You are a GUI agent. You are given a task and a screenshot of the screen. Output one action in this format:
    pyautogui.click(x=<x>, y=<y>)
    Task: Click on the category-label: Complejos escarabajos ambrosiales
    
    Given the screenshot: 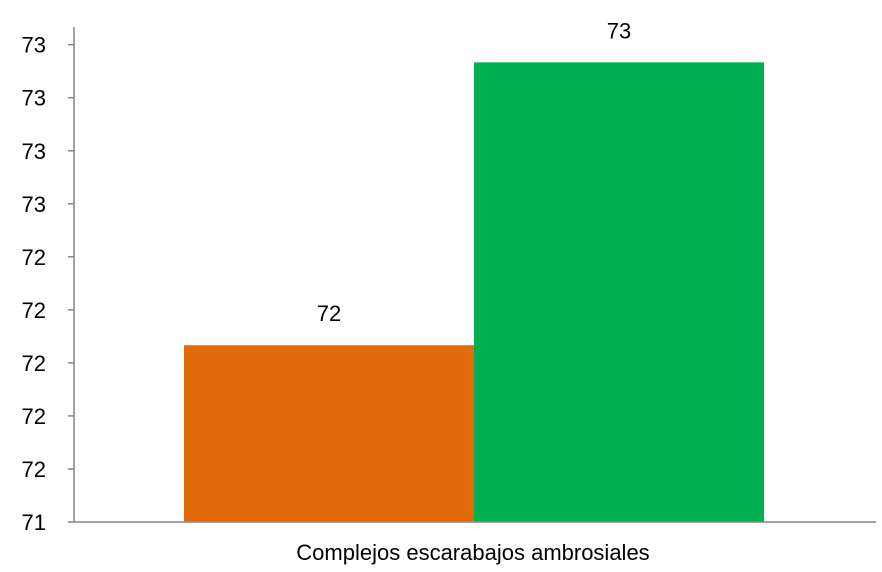 What is the action you would take?
    pyautogui.click(x=472, y=552)
    